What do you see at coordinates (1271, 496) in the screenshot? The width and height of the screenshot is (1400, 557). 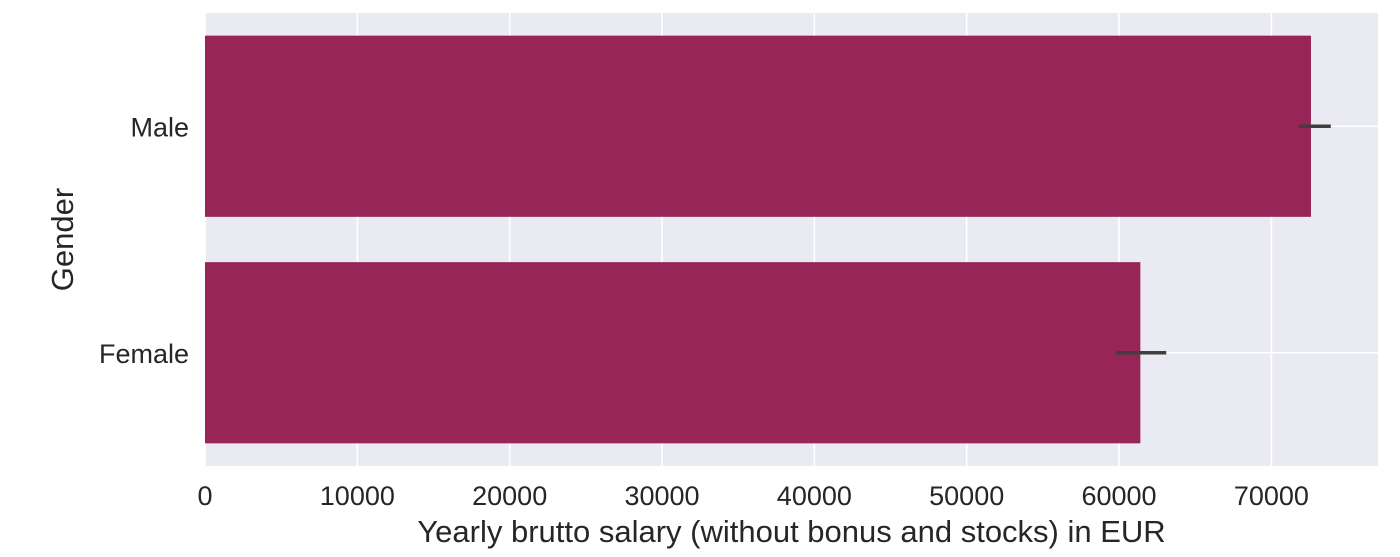 I see `x-tick-label: 70000` at bounding box center [1271, 496].